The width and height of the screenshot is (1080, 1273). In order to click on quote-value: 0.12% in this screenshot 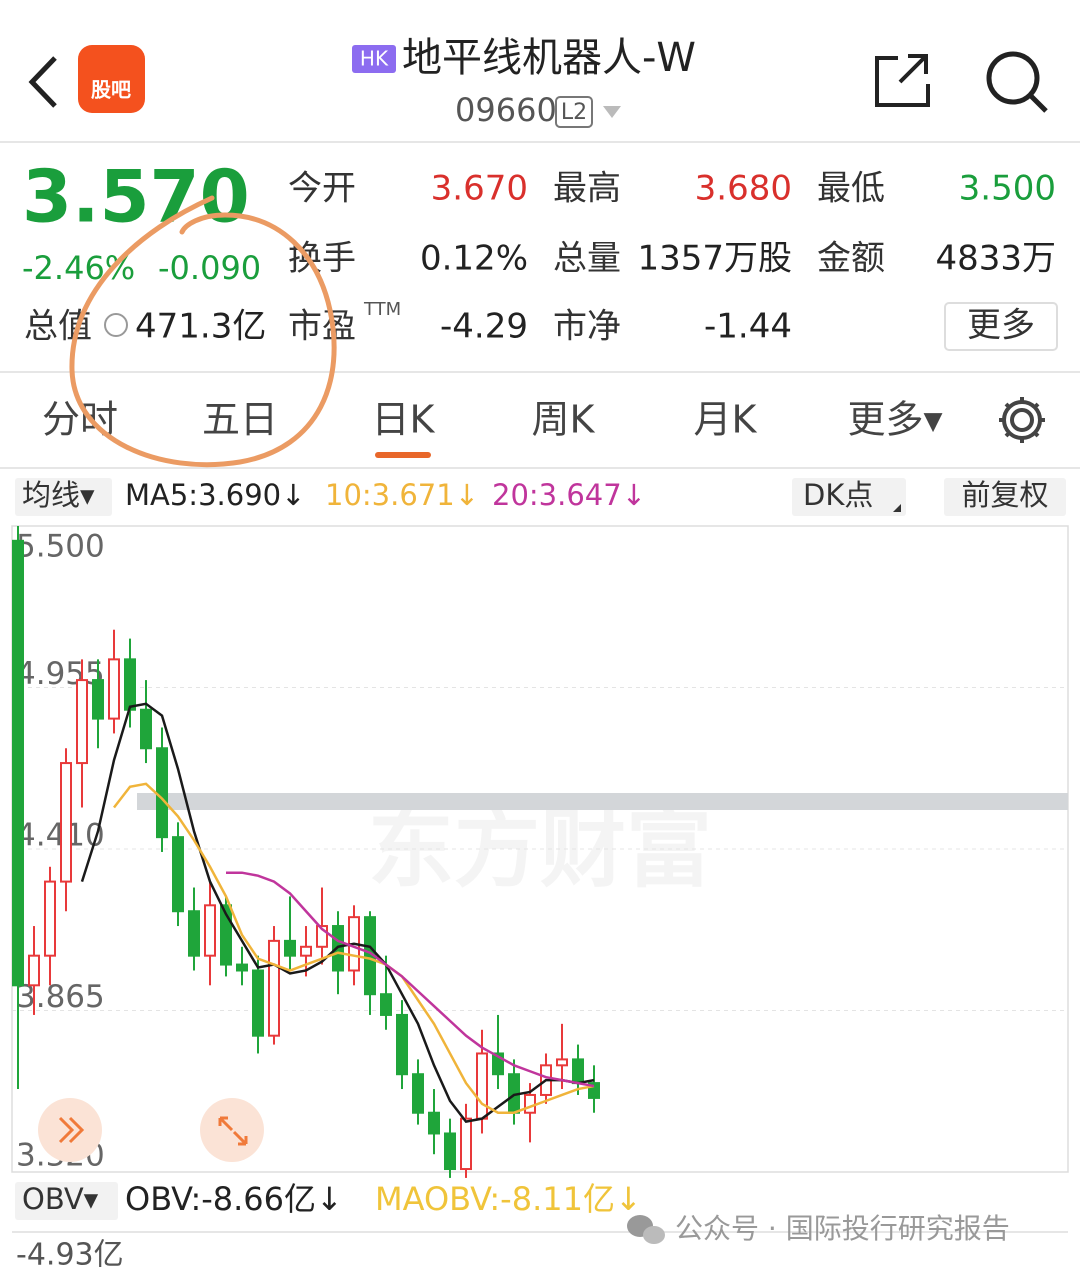, I will do `click(474, 259)`.